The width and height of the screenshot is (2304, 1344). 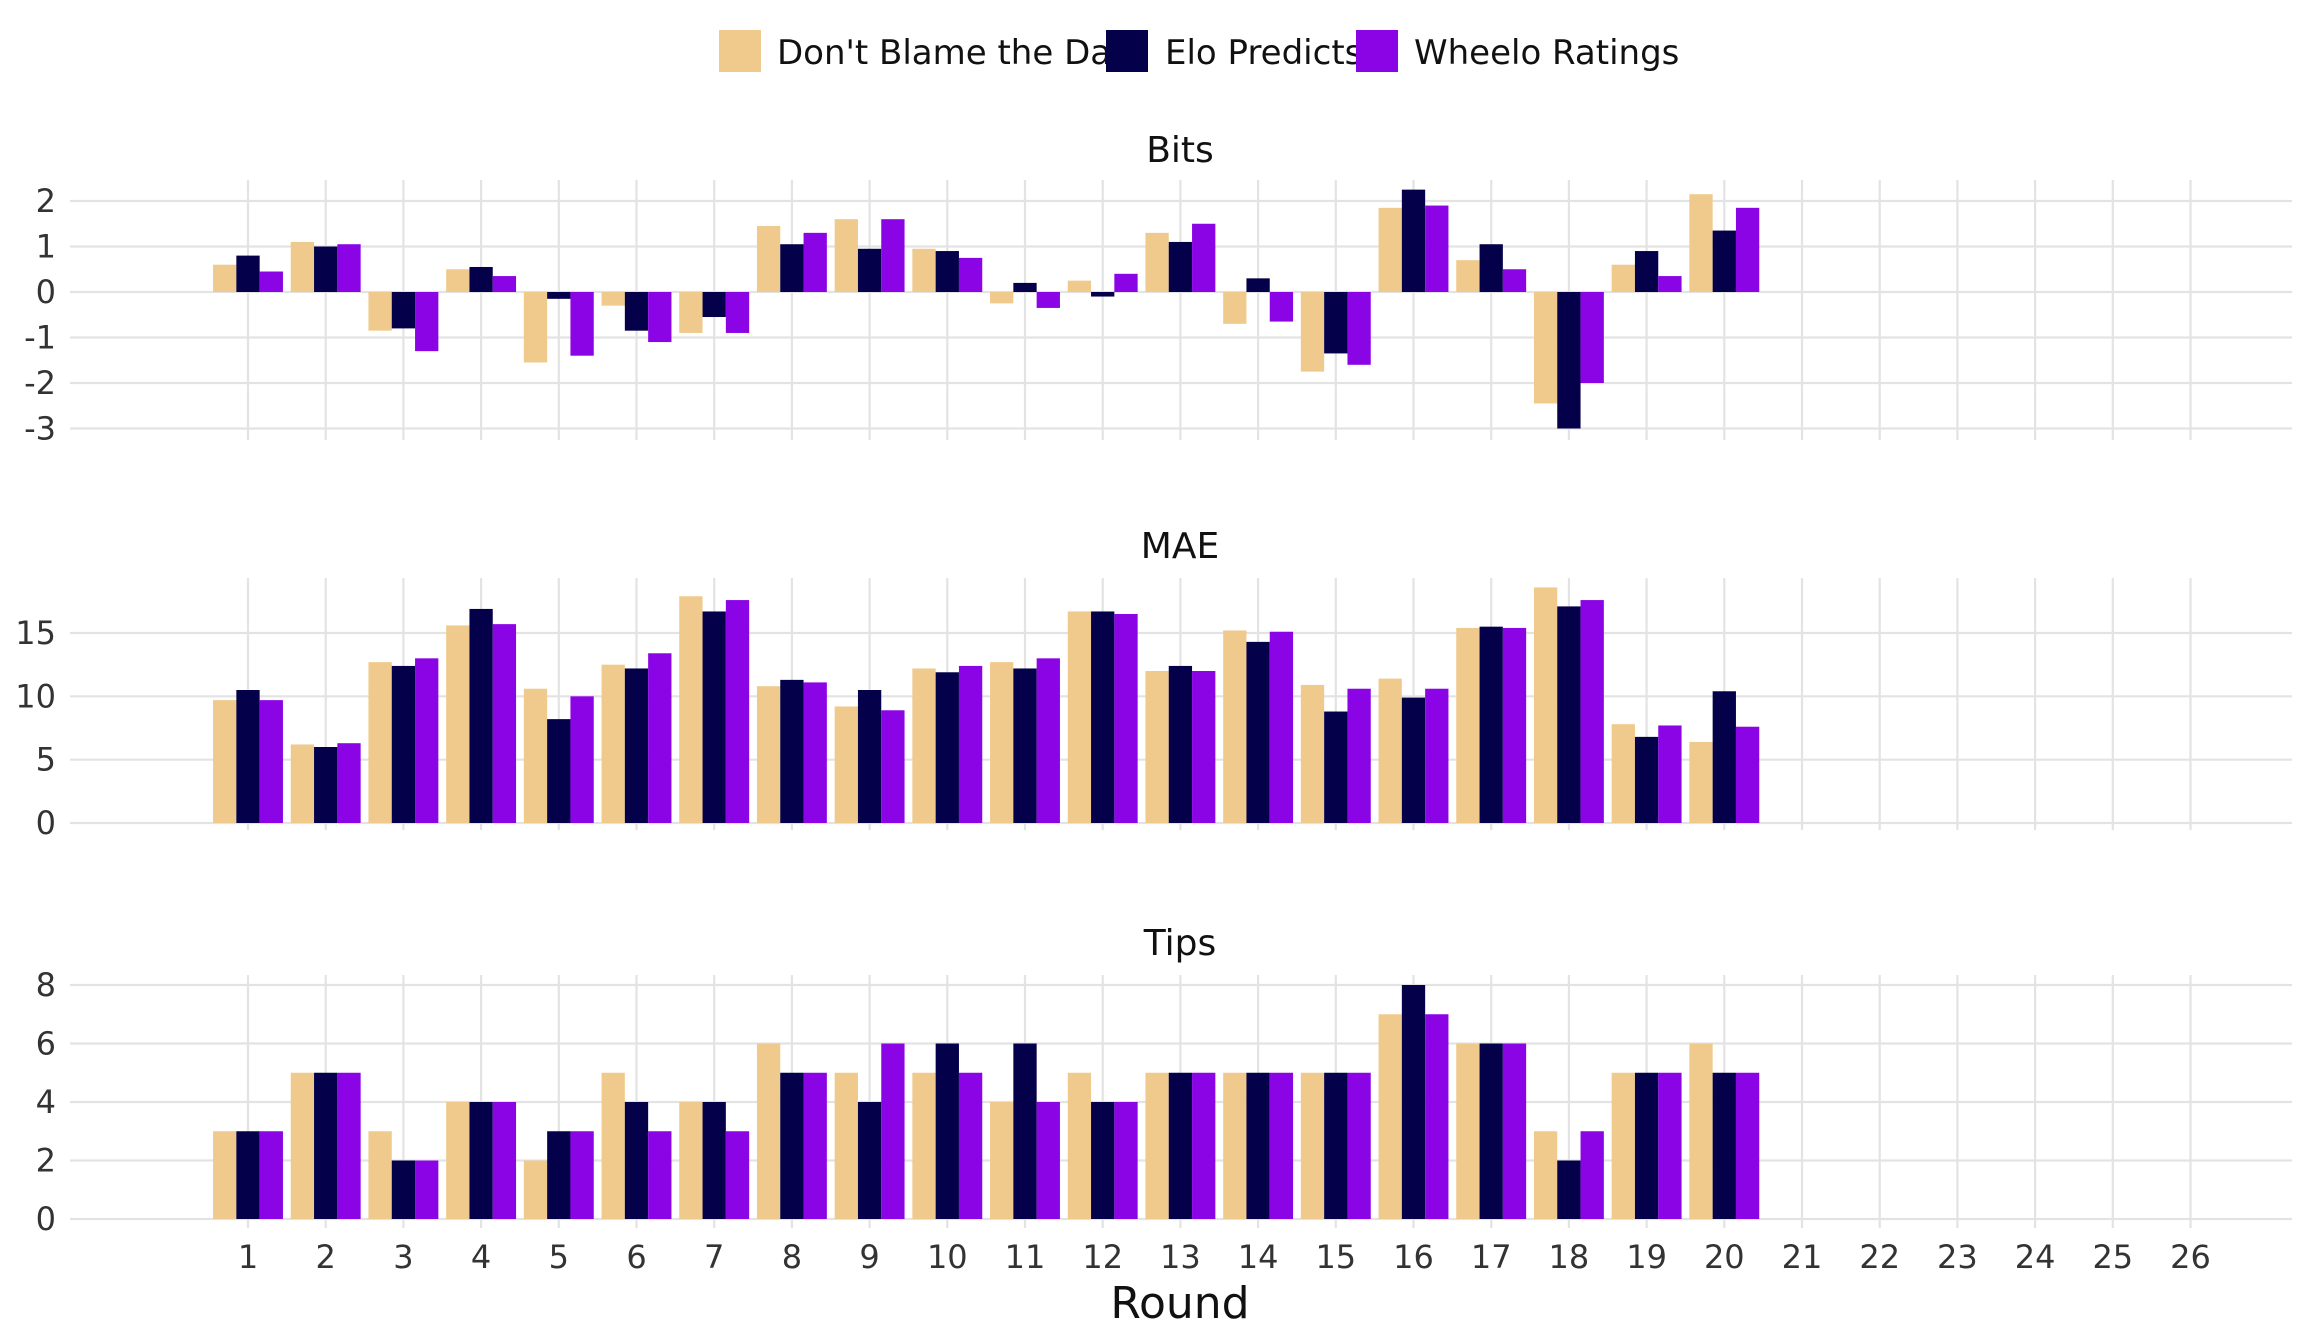 I want to click on y-tick-label-bits: -3, so click(x=40, y=429).